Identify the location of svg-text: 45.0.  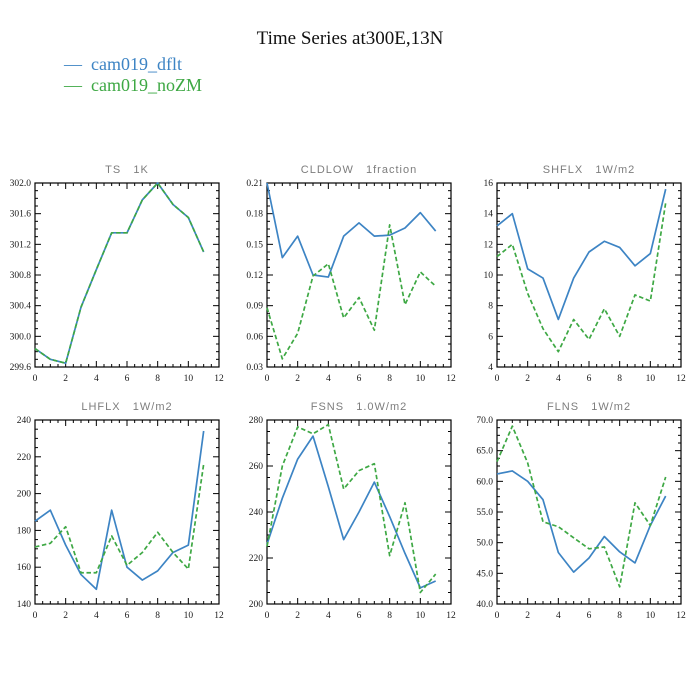
(484, 574).